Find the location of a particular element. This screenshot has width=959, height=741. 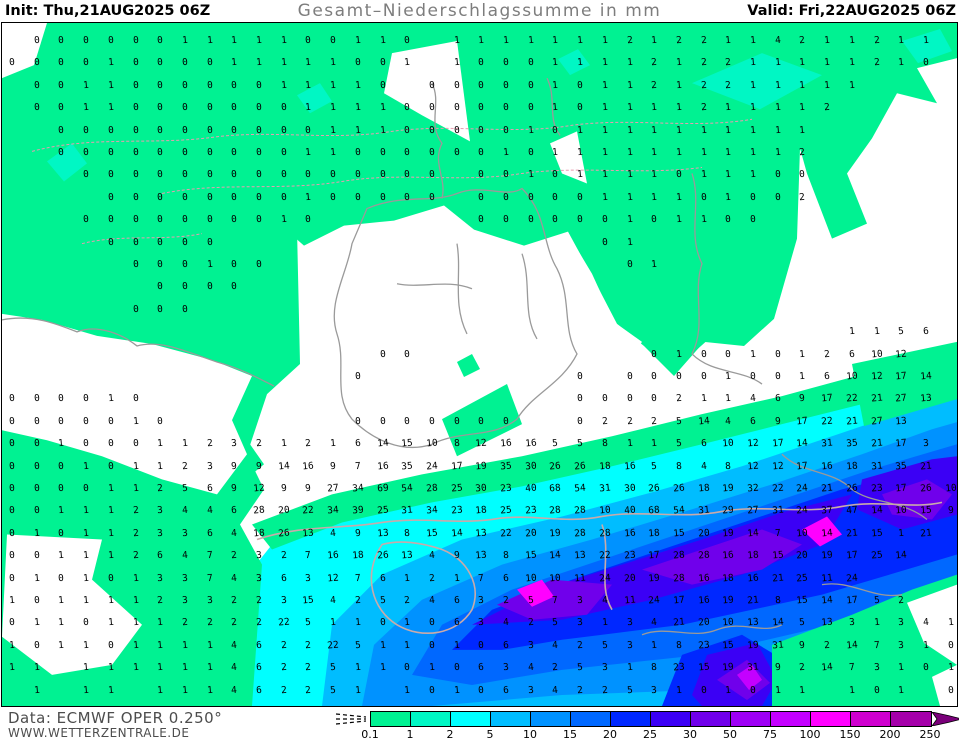

grid-value: 31 is located at coordinates (753, 667).